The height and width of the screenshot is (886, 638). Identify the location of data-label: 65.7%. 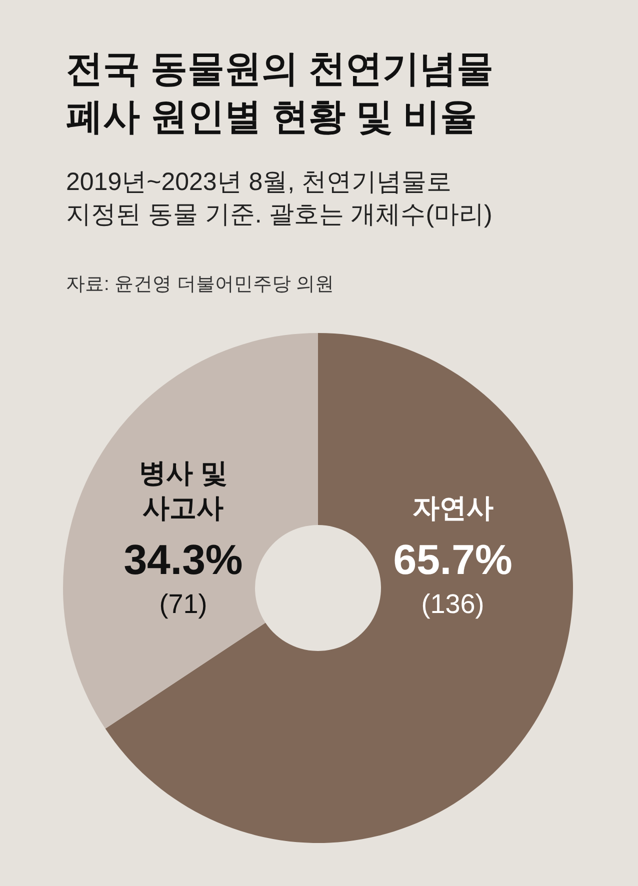
(452, 559).